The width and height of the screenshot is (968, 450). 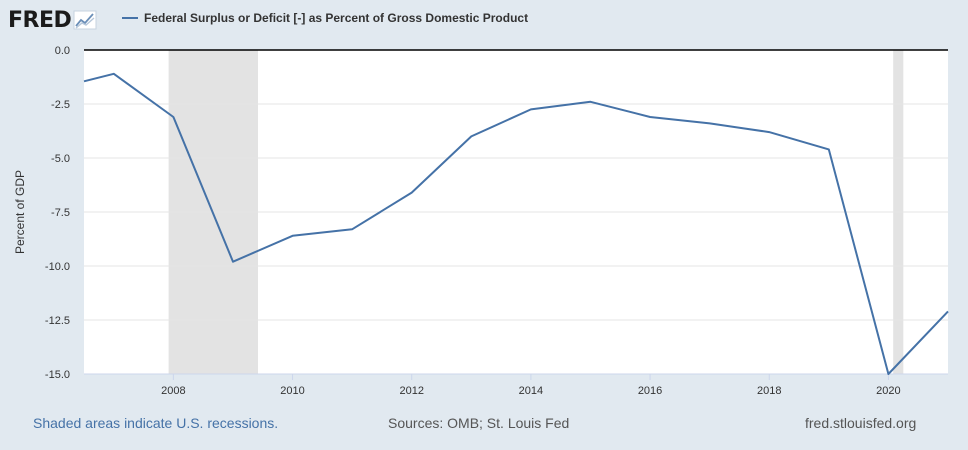 I want to click on x-tick-label: 2008, so click(x=173, y=391).